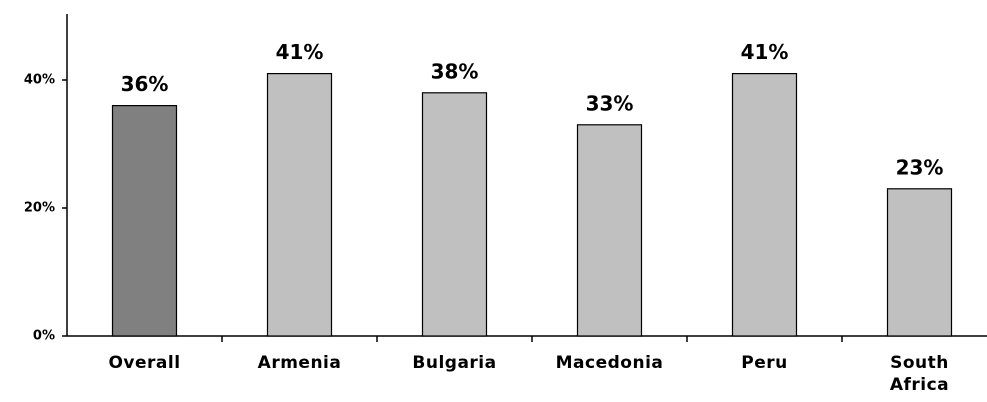  What do you see at coordinates (610, 103) in the screenshot?
I see `value-label: 33%` at bounding box center [610, 103].